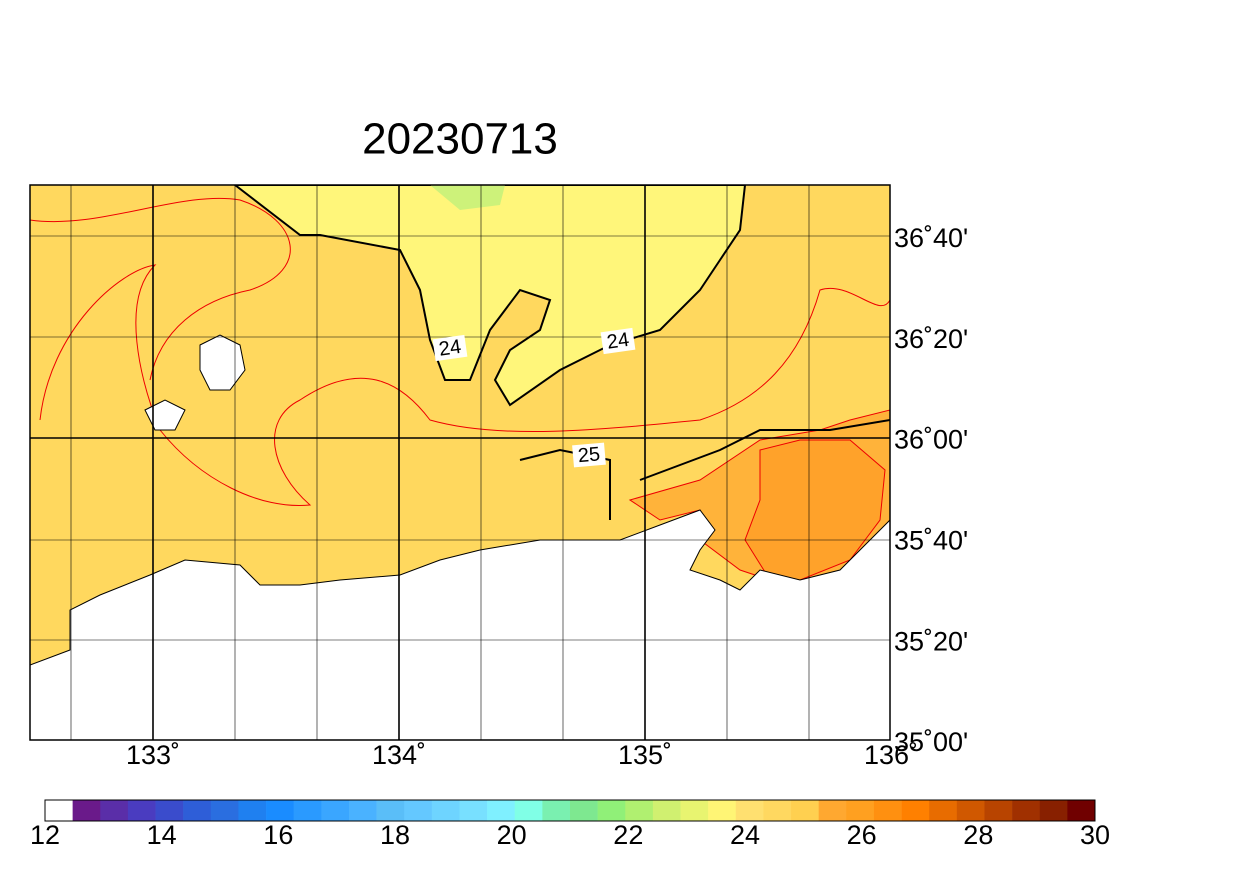 This screenshot has height=880, width=1237. I want to click on colorbar-label: 12, so click(45, 835).